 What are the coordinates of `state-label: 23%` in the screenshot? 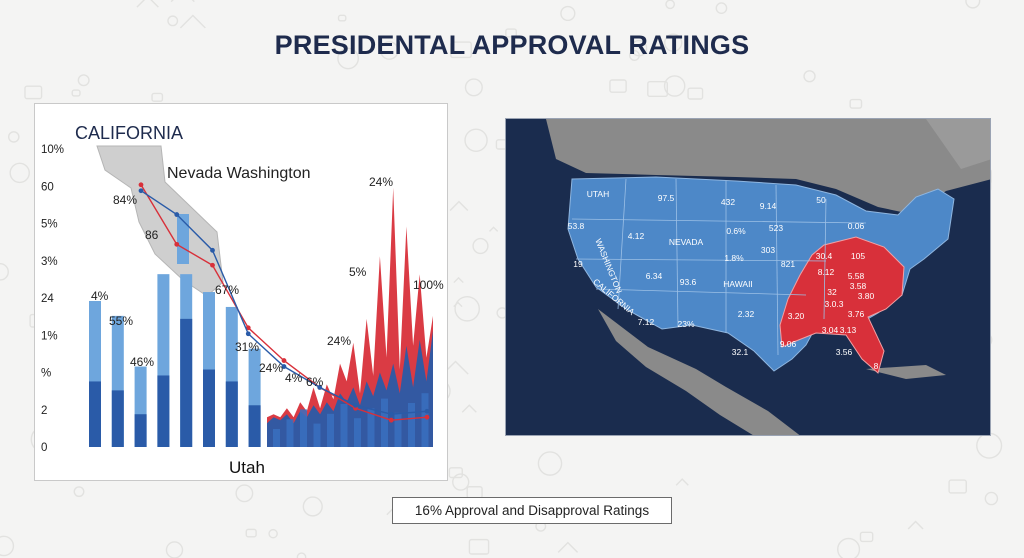 It's located at (685, 324).